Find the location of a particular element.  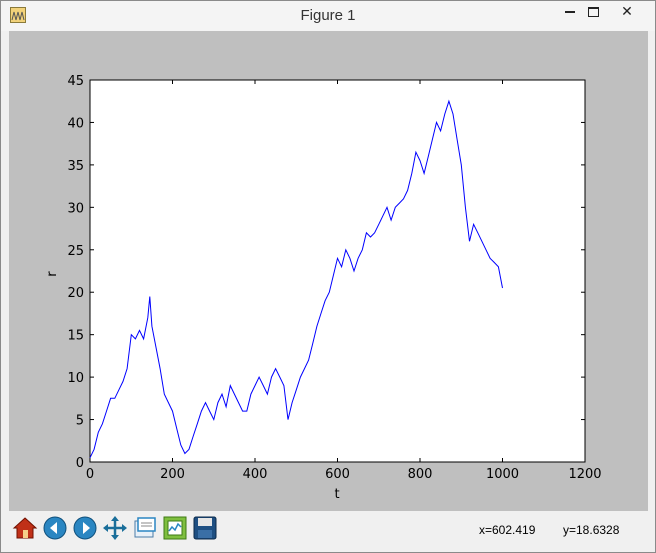

minimize-icon is located at coordinates (570, 12).